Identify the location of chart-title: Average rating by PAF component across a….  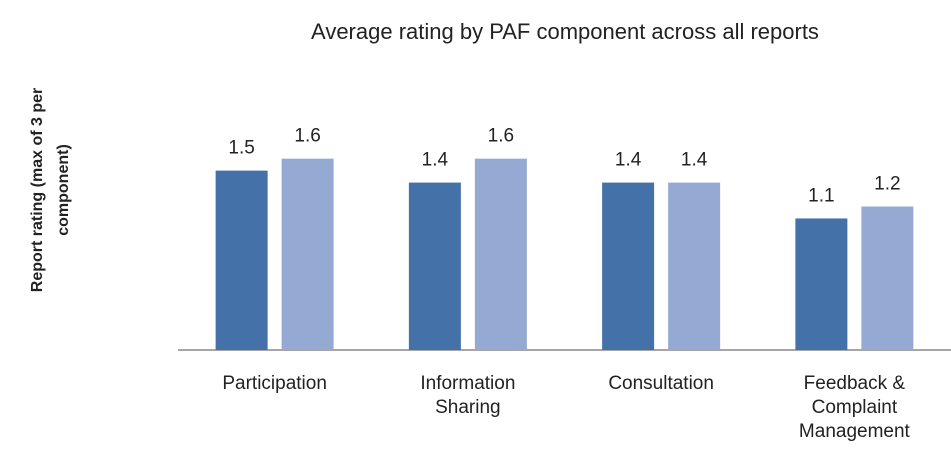
(565, 31).